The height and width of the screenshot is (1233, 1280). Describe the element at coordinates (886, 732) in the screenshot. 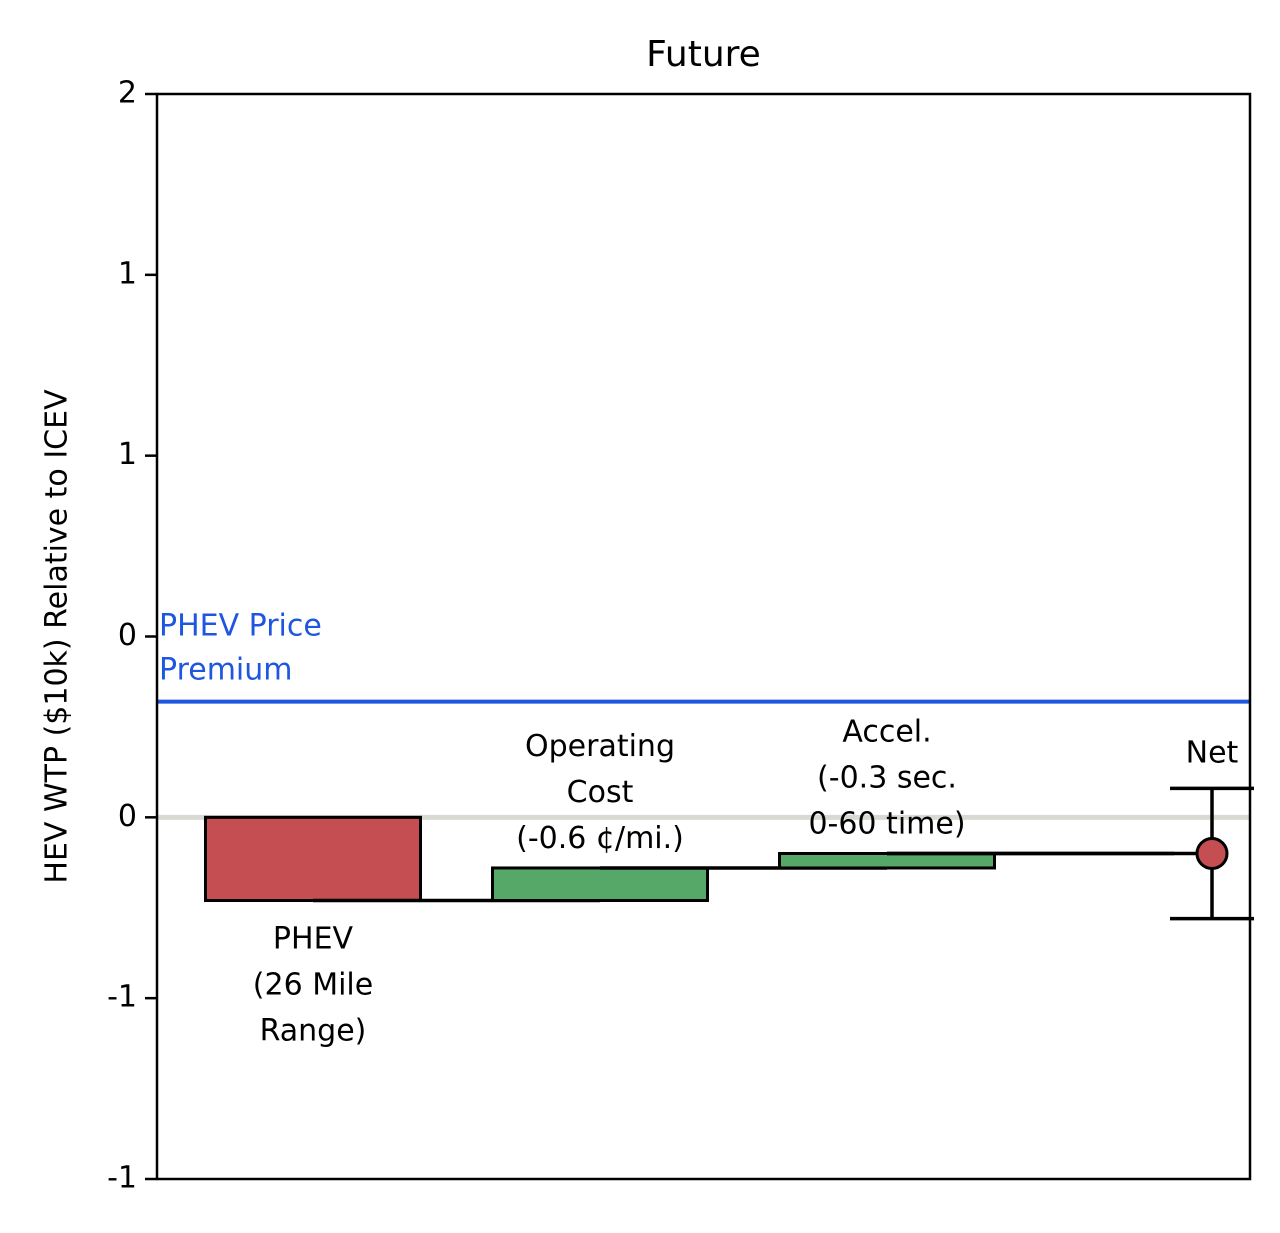

I see `bar-label-accel: Accel.` at that location.